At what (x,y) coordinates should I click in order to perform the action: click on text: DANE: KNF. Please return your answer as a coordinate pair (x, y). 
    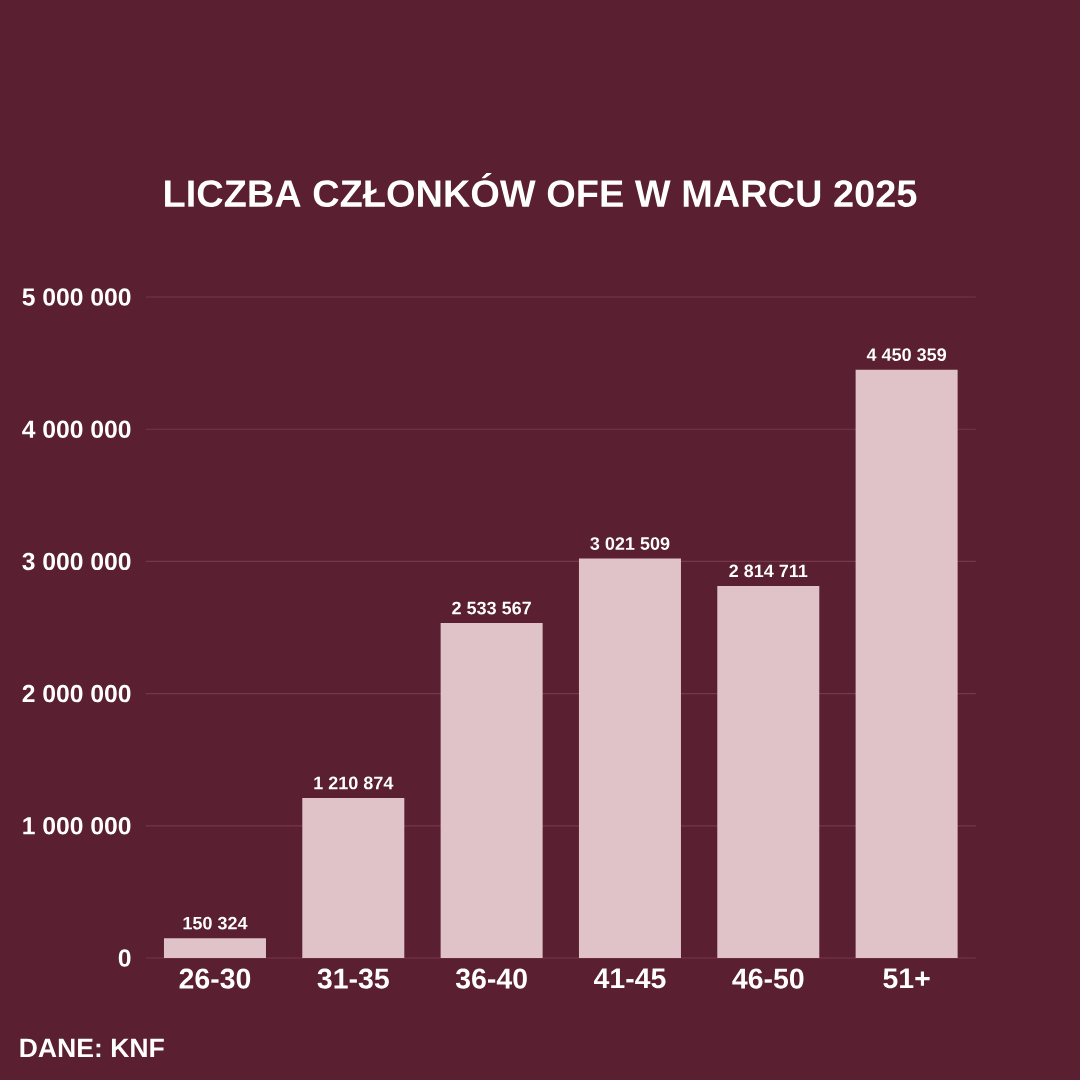
    Looking at the image, I should click on (92, 1048).